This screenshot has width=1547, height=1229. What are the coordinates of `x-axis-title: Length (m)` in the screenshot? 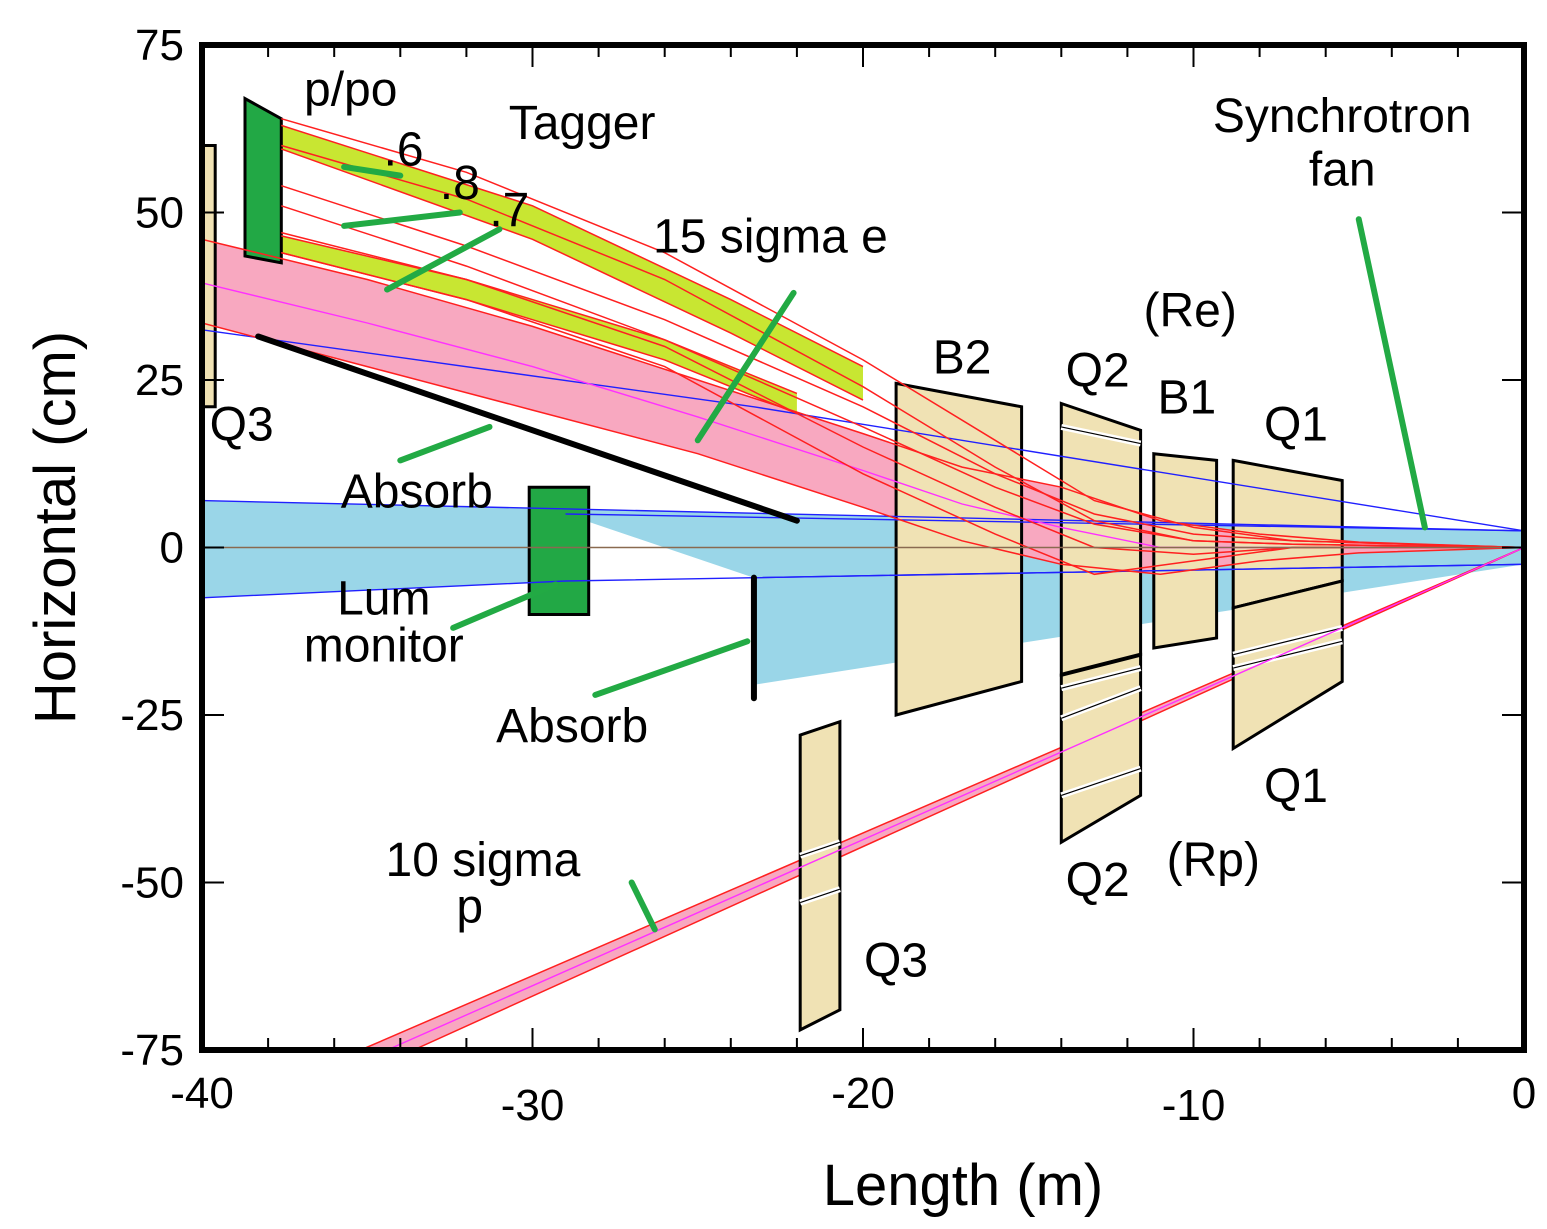 It's located at (963, 1185).